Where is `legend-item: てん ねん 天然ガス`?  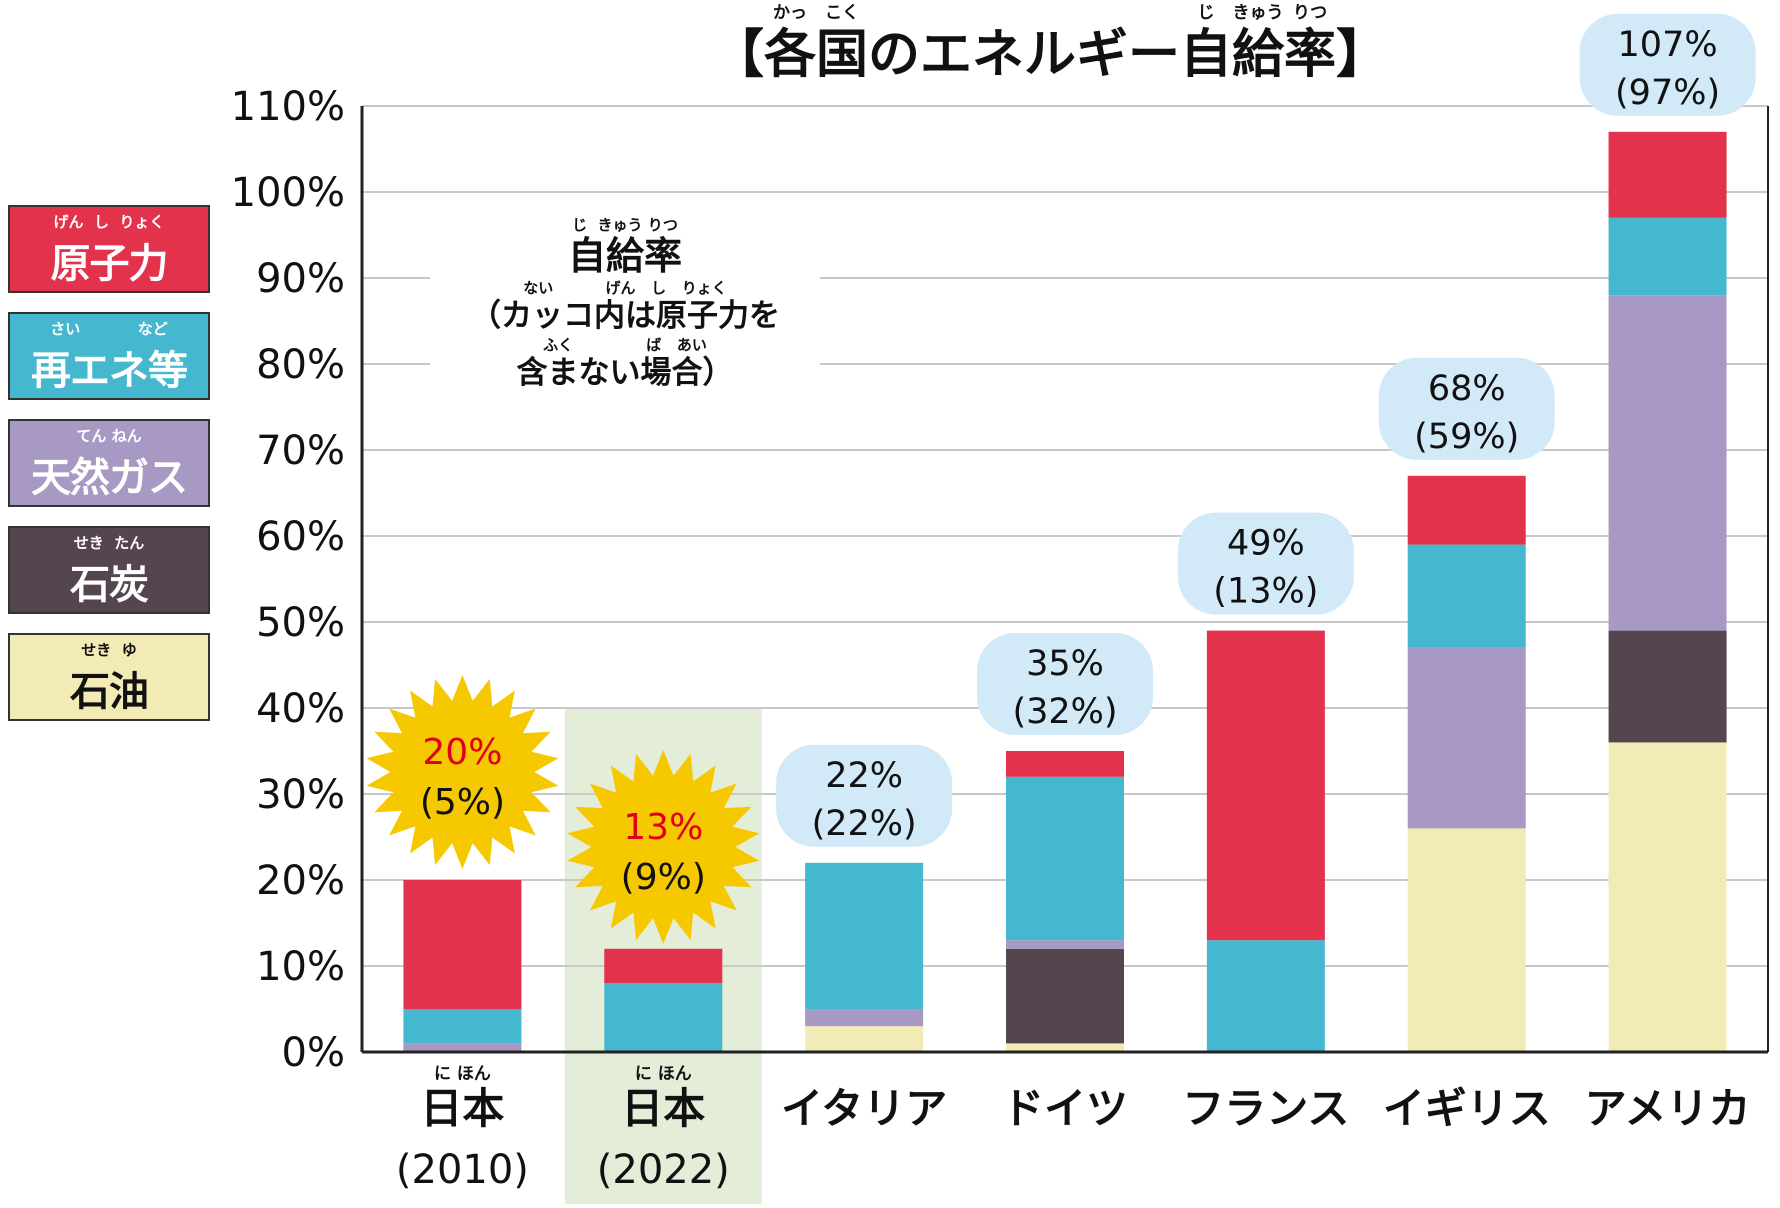
legend-item: てん ねん 天然ガス is located at coordinates (109, 463).